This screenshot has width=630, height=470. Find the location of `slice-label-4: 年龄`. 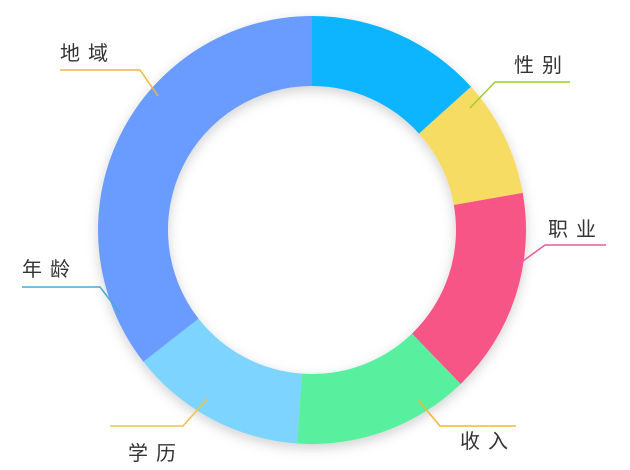

slice-label-4: 年龄 is located at coordinates (50, 269).